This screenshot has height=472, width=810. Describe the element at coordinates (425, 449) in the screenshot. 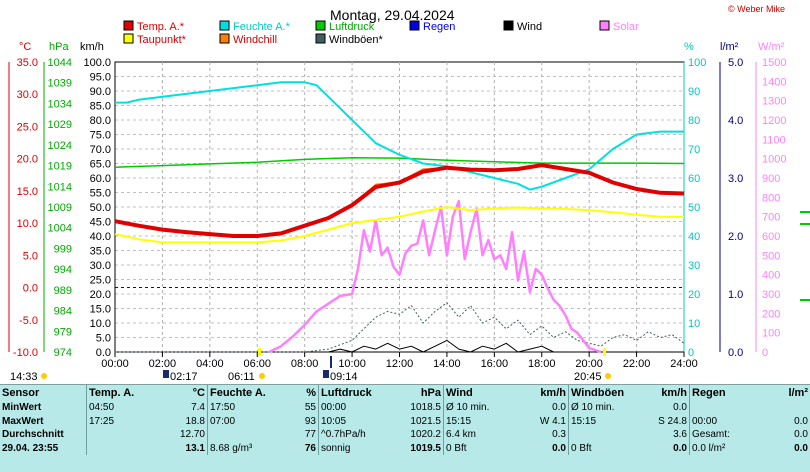

I see `table-cell: 1019.5` at that location.